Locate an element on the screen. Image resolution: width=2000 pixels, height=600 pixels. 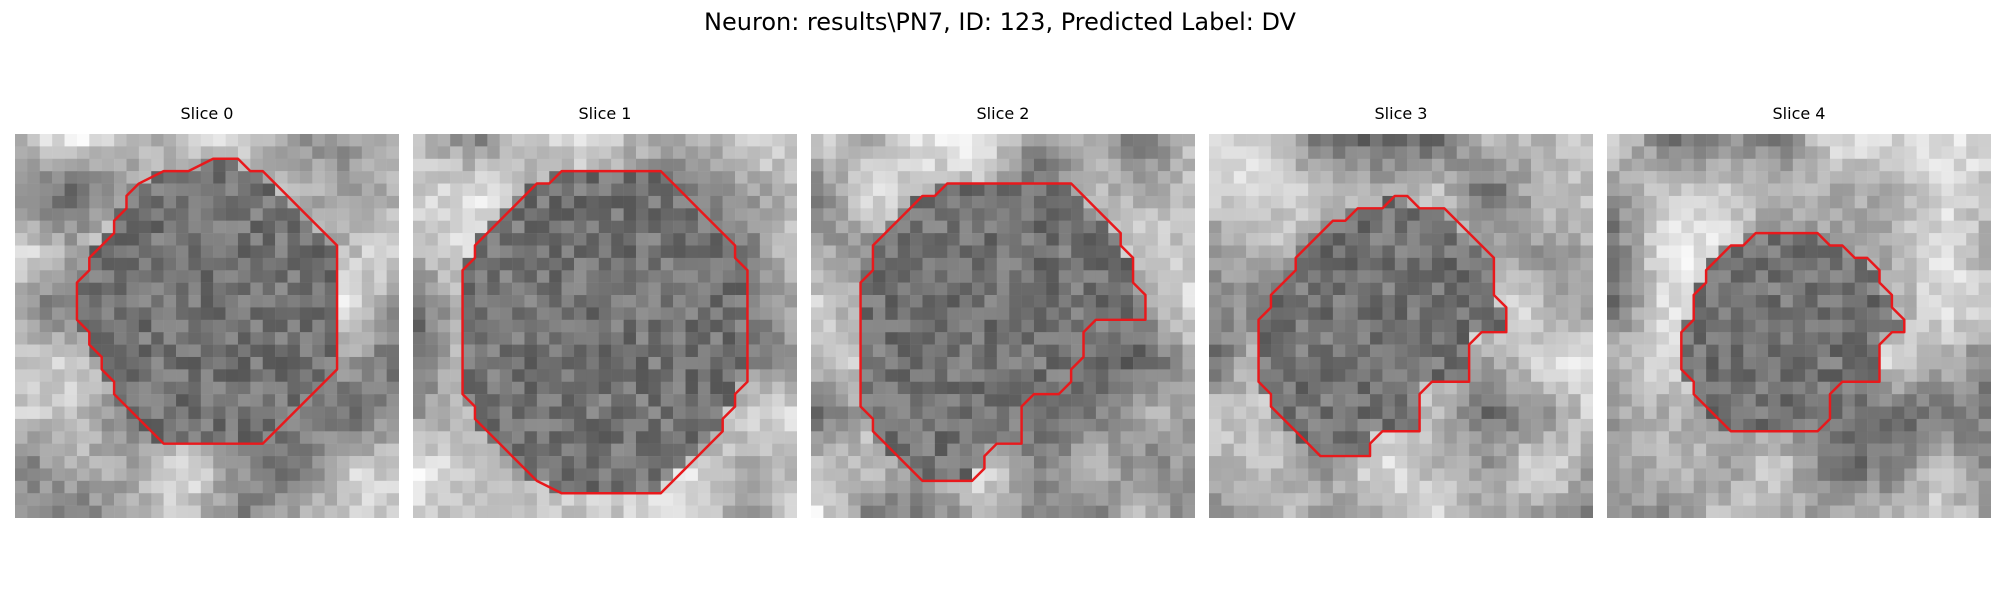
slice-title: Slice 2 is located at coordinates (1003, 113).